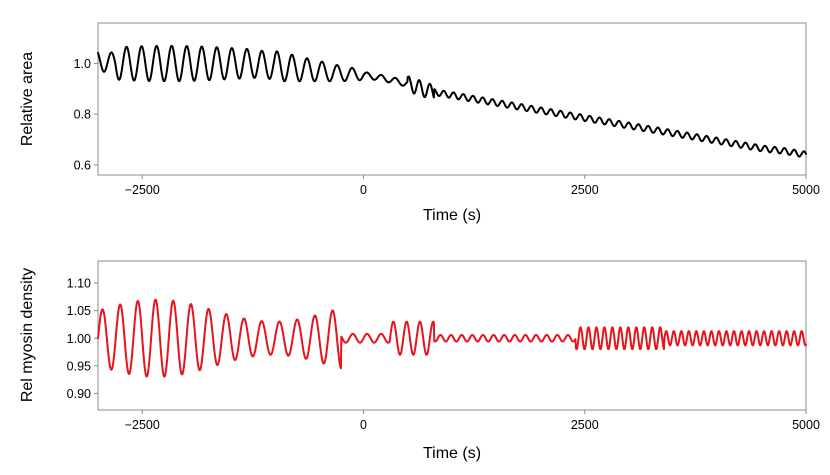 The height and width of the screenshot is (475, 830). I want to click on y-axis: 0.6 0.8 1.0, so click(86, 114).